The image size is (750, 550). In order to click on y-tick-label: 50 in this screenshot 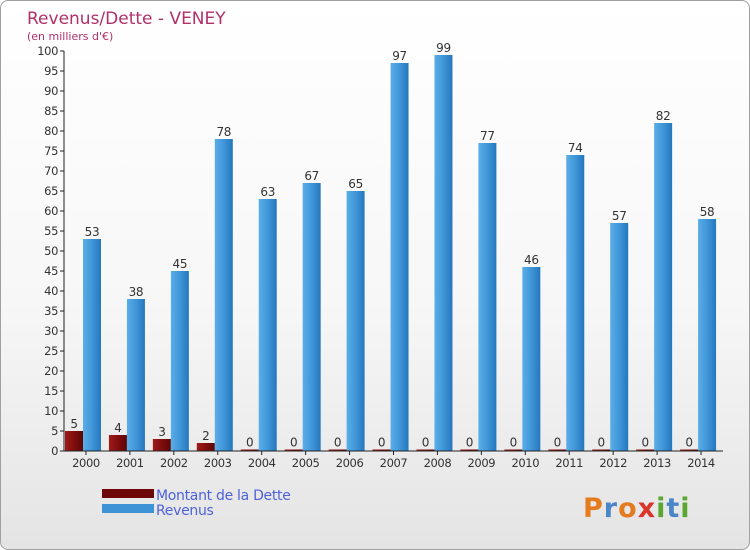, I will do `click(51, 251)`.